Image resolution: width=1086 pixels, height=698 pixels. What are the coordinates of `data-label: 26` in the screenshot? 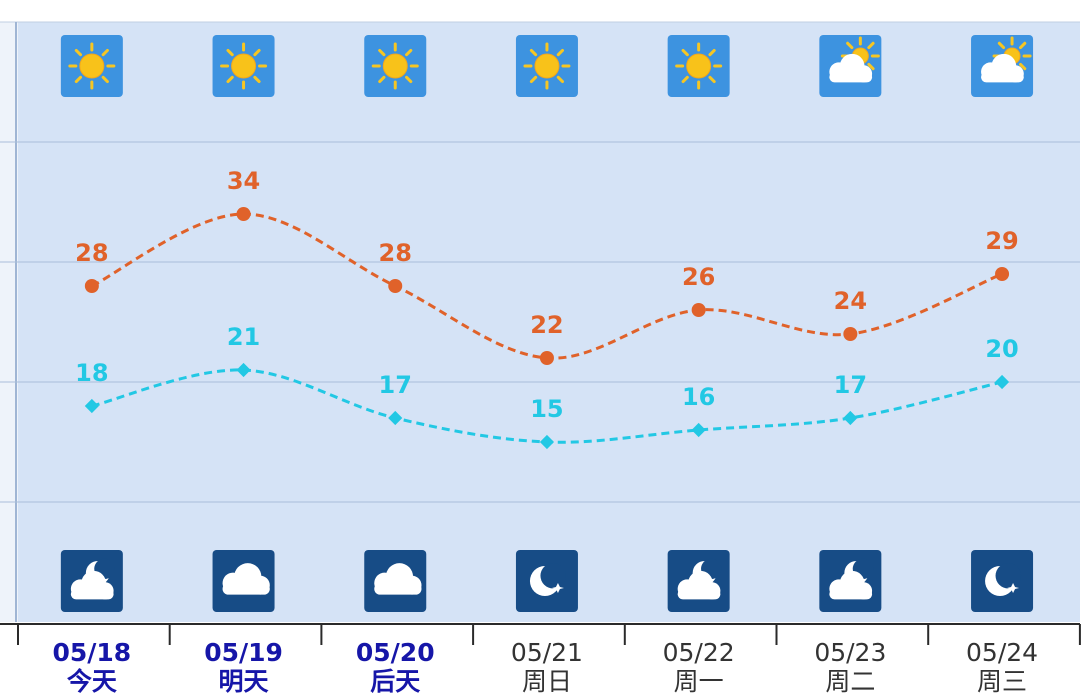 It's located at (698, 277).